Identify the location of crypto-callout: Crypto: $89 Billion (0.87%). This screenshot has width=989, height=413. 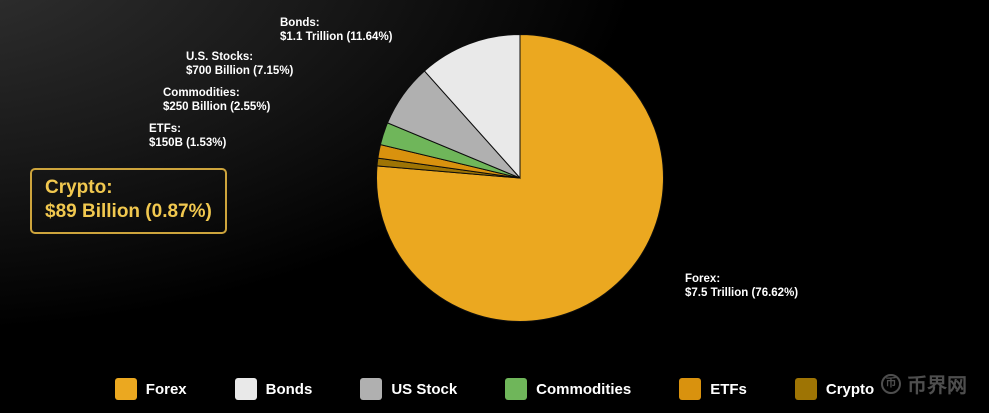
(128, 201).